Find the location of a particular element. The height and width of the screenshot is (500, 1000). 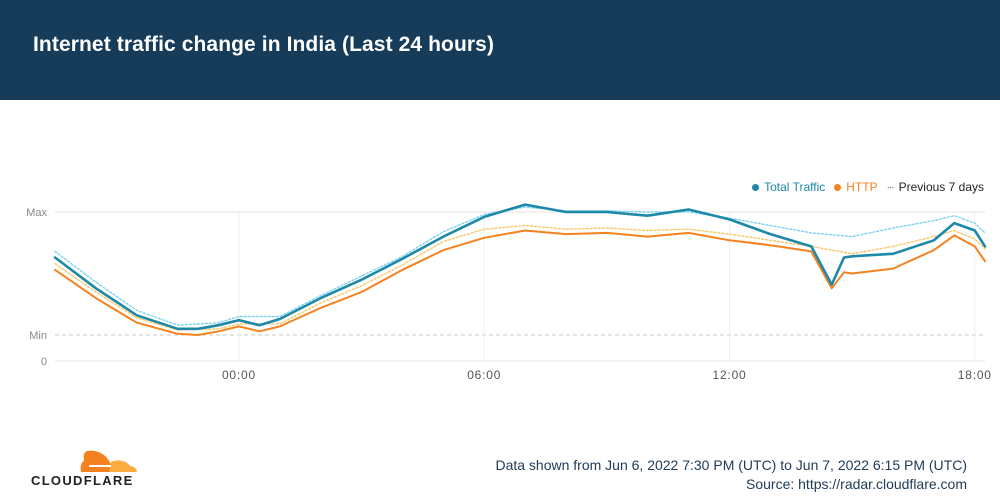

y-tick-label: Max is located at coordinates (36, 213).